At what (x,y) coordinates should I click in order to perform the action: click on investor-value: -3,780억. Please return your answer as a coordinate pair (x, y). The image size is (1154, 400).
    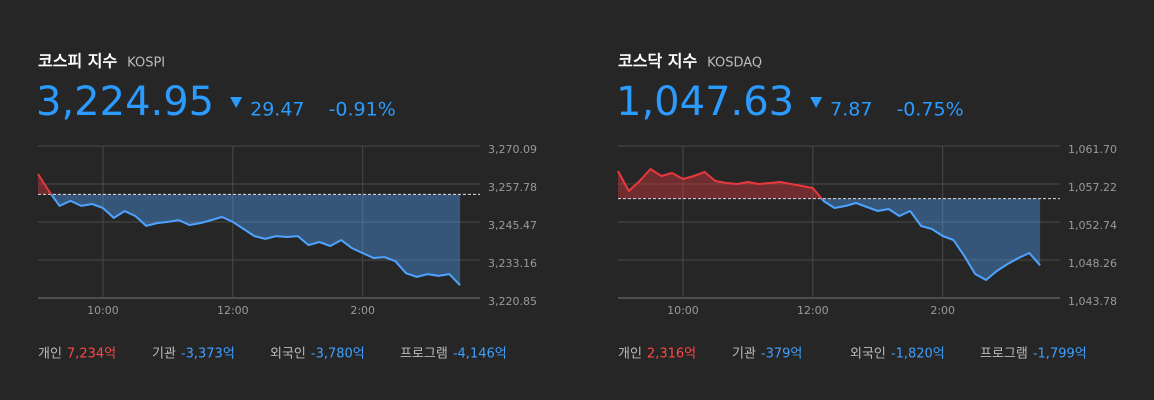
    Looking at the image, I should click on (338, 354).